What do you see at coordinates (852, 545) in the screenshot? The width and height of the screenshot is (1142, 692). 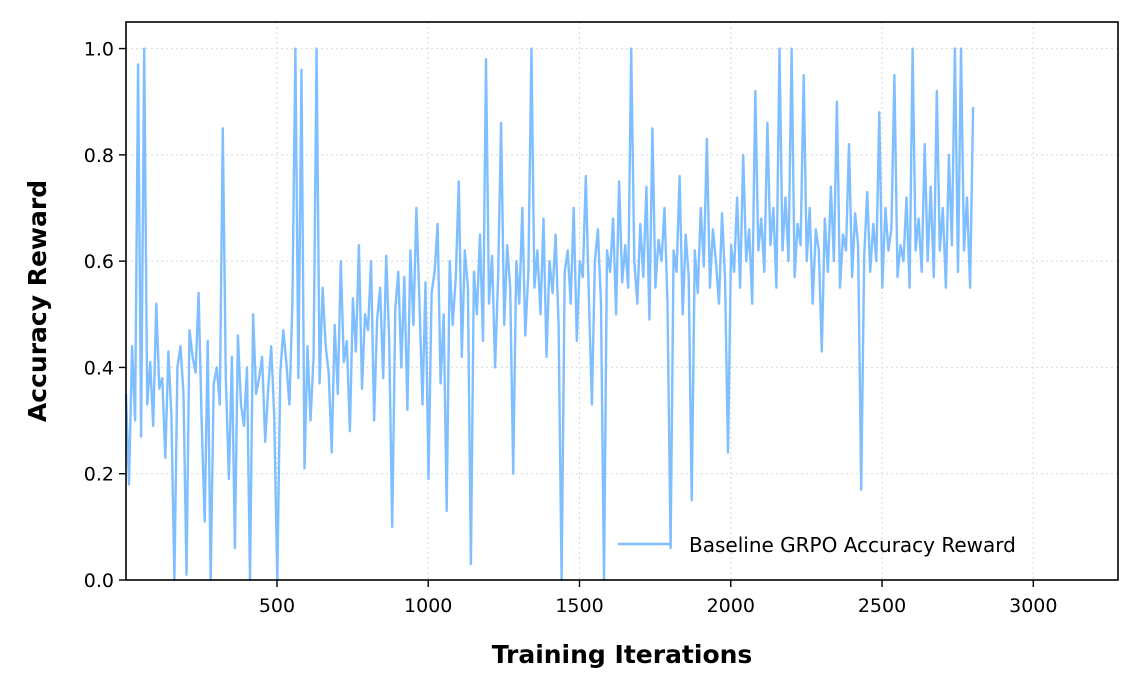 I see `legend-label: Baseline GRPO Accuracy Reward` at bounding box center [852, 545].